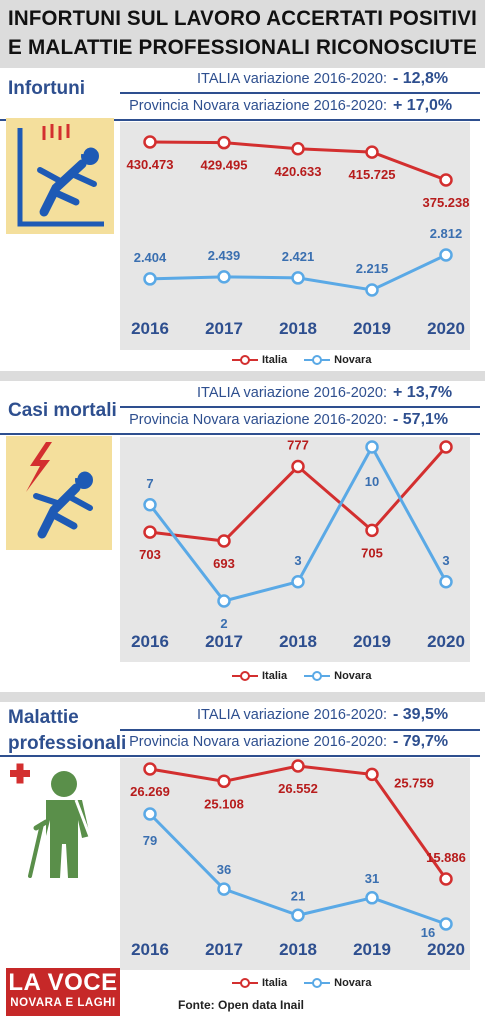 The image size is (485, 1024). Describe the element at coordinates (297, 869) in the screenshot. I see `series-line-novara` at that location.